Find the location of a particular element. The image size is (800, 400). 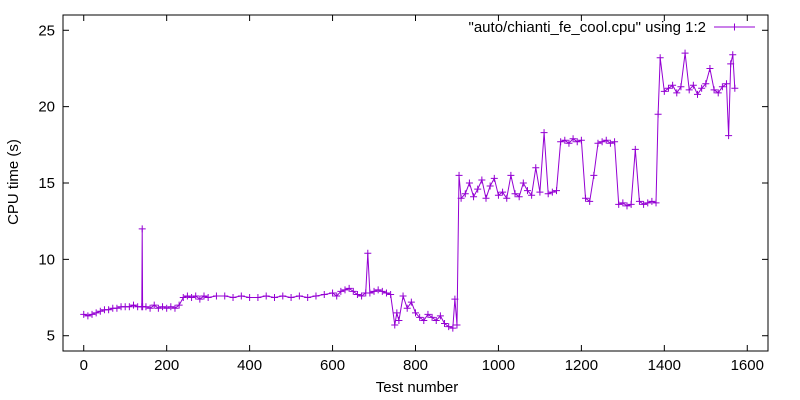

x-tick-label: 800 is located at coordinates (415, 365).